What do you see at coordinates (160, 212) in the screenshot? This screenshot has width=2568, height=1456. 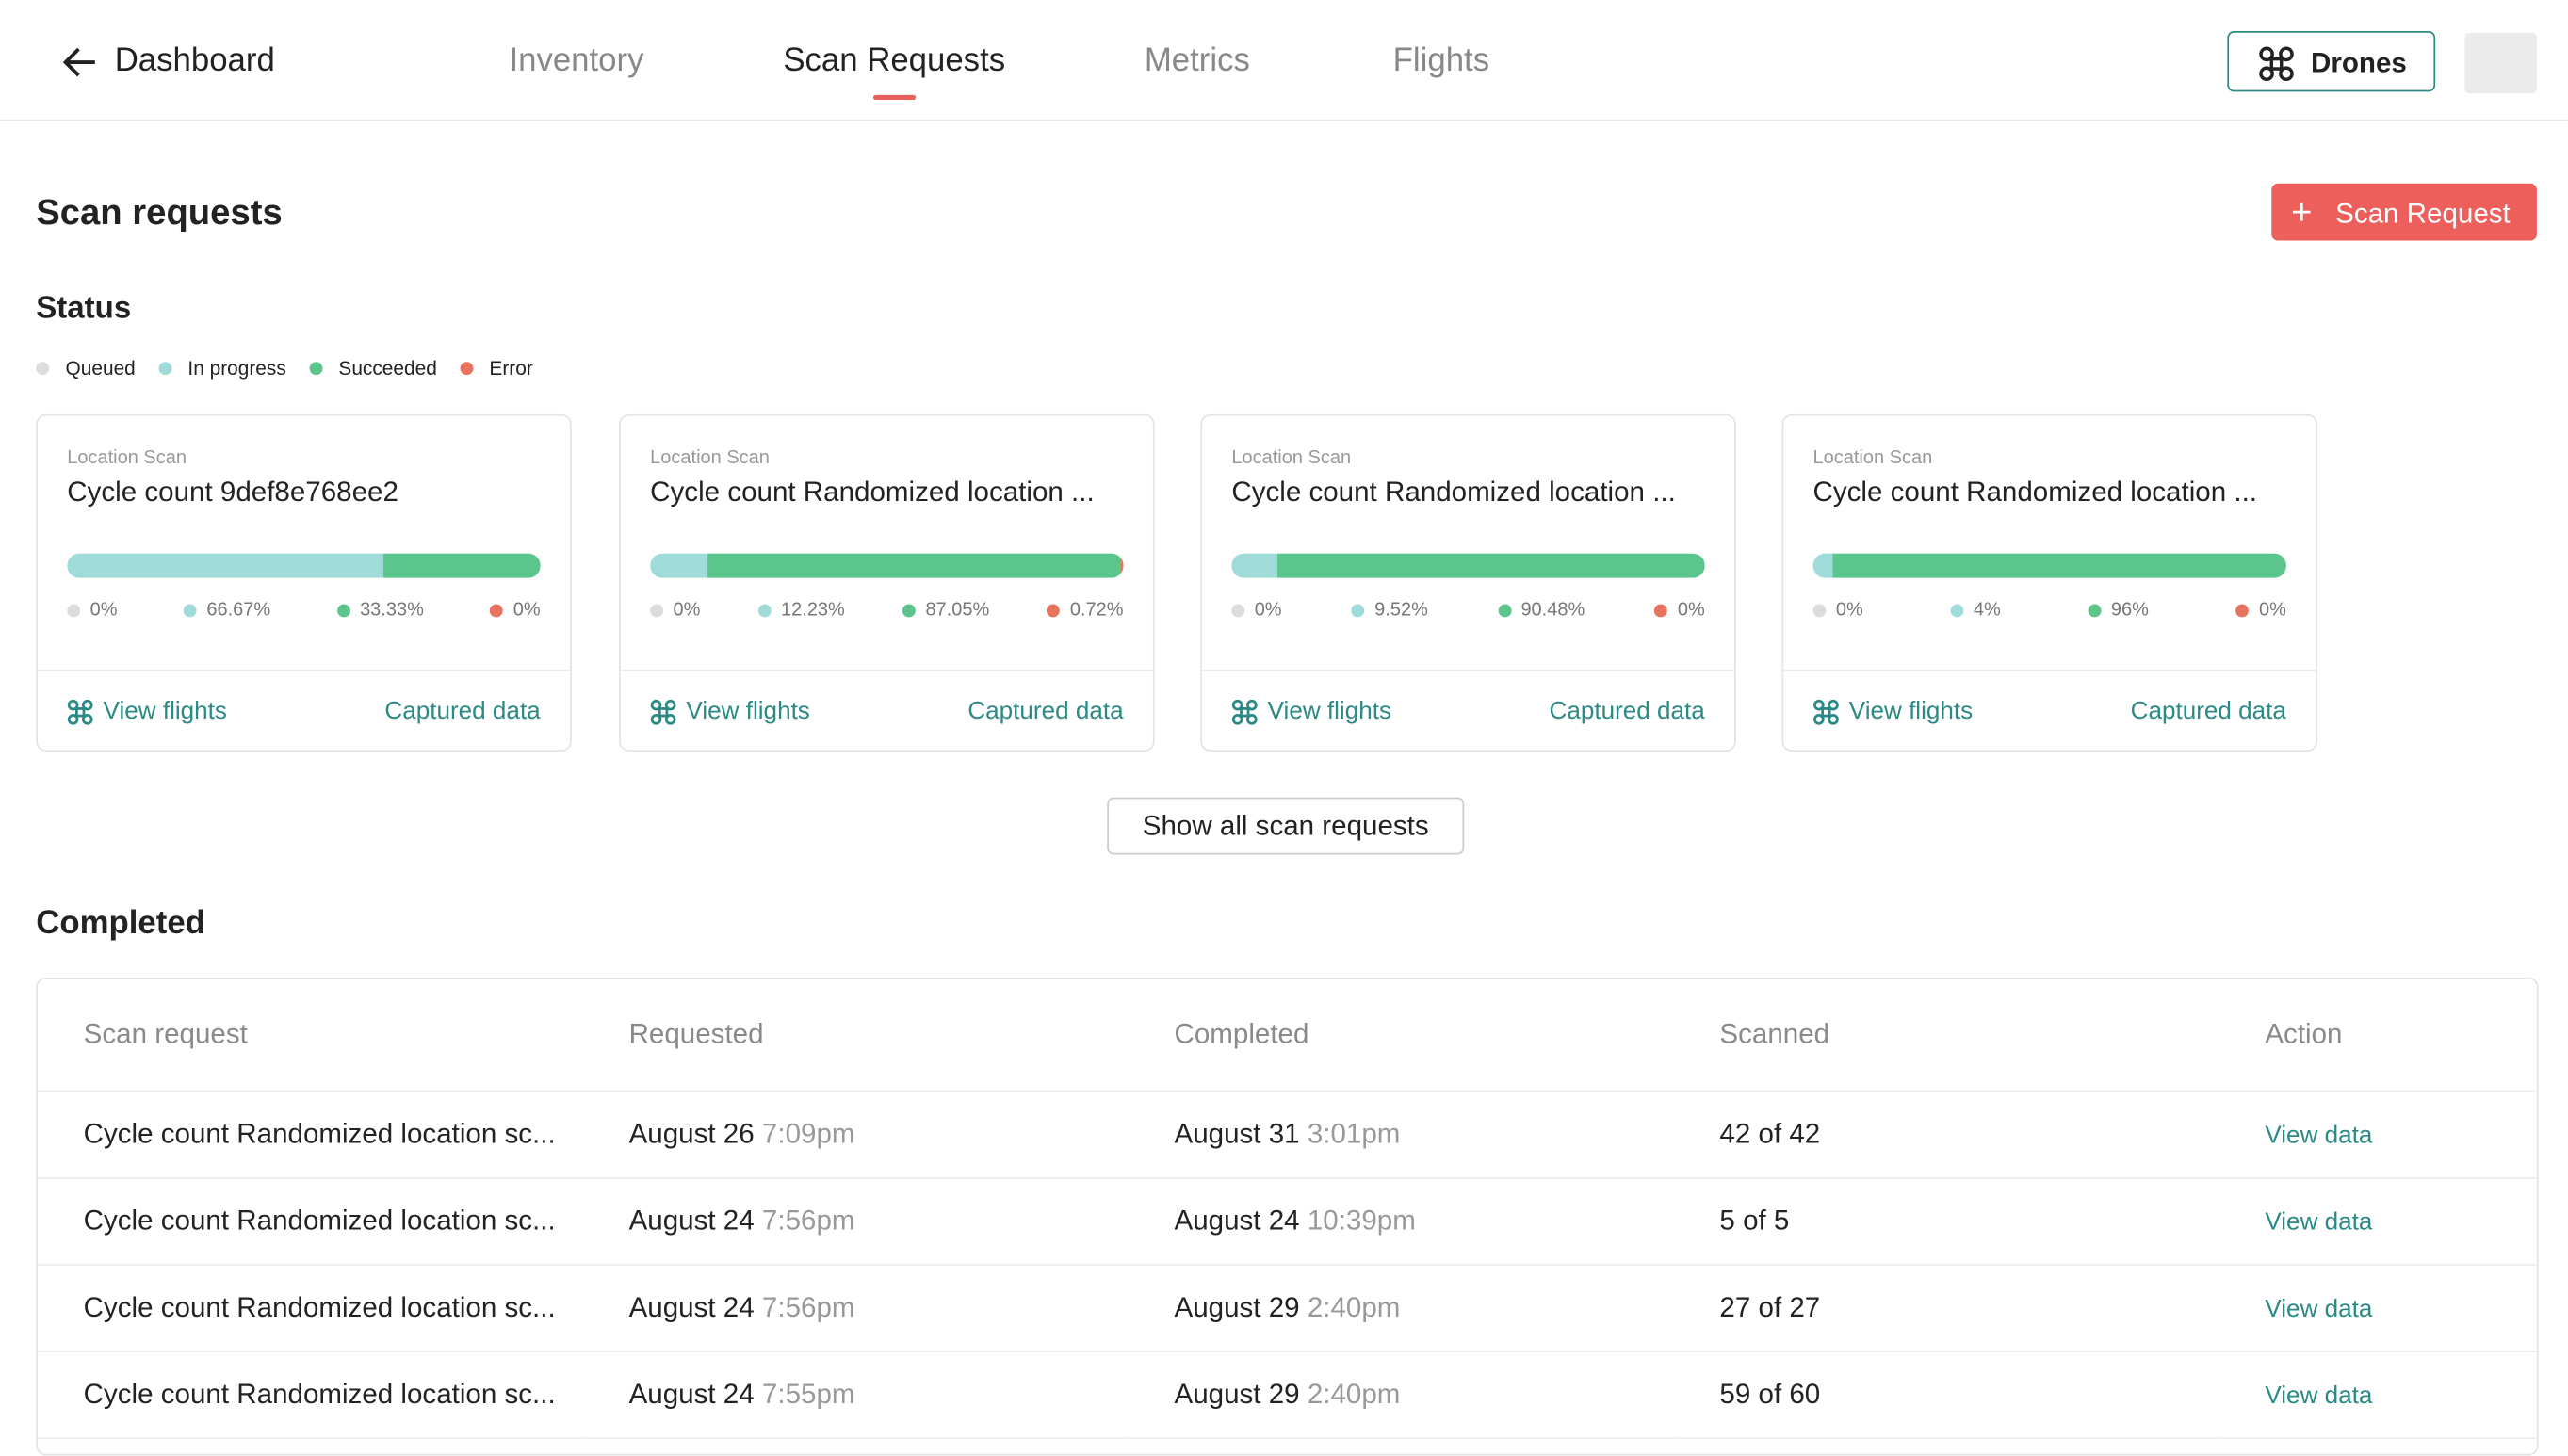 I see `page-title: Scan requests` at bounding box center [160, 212].